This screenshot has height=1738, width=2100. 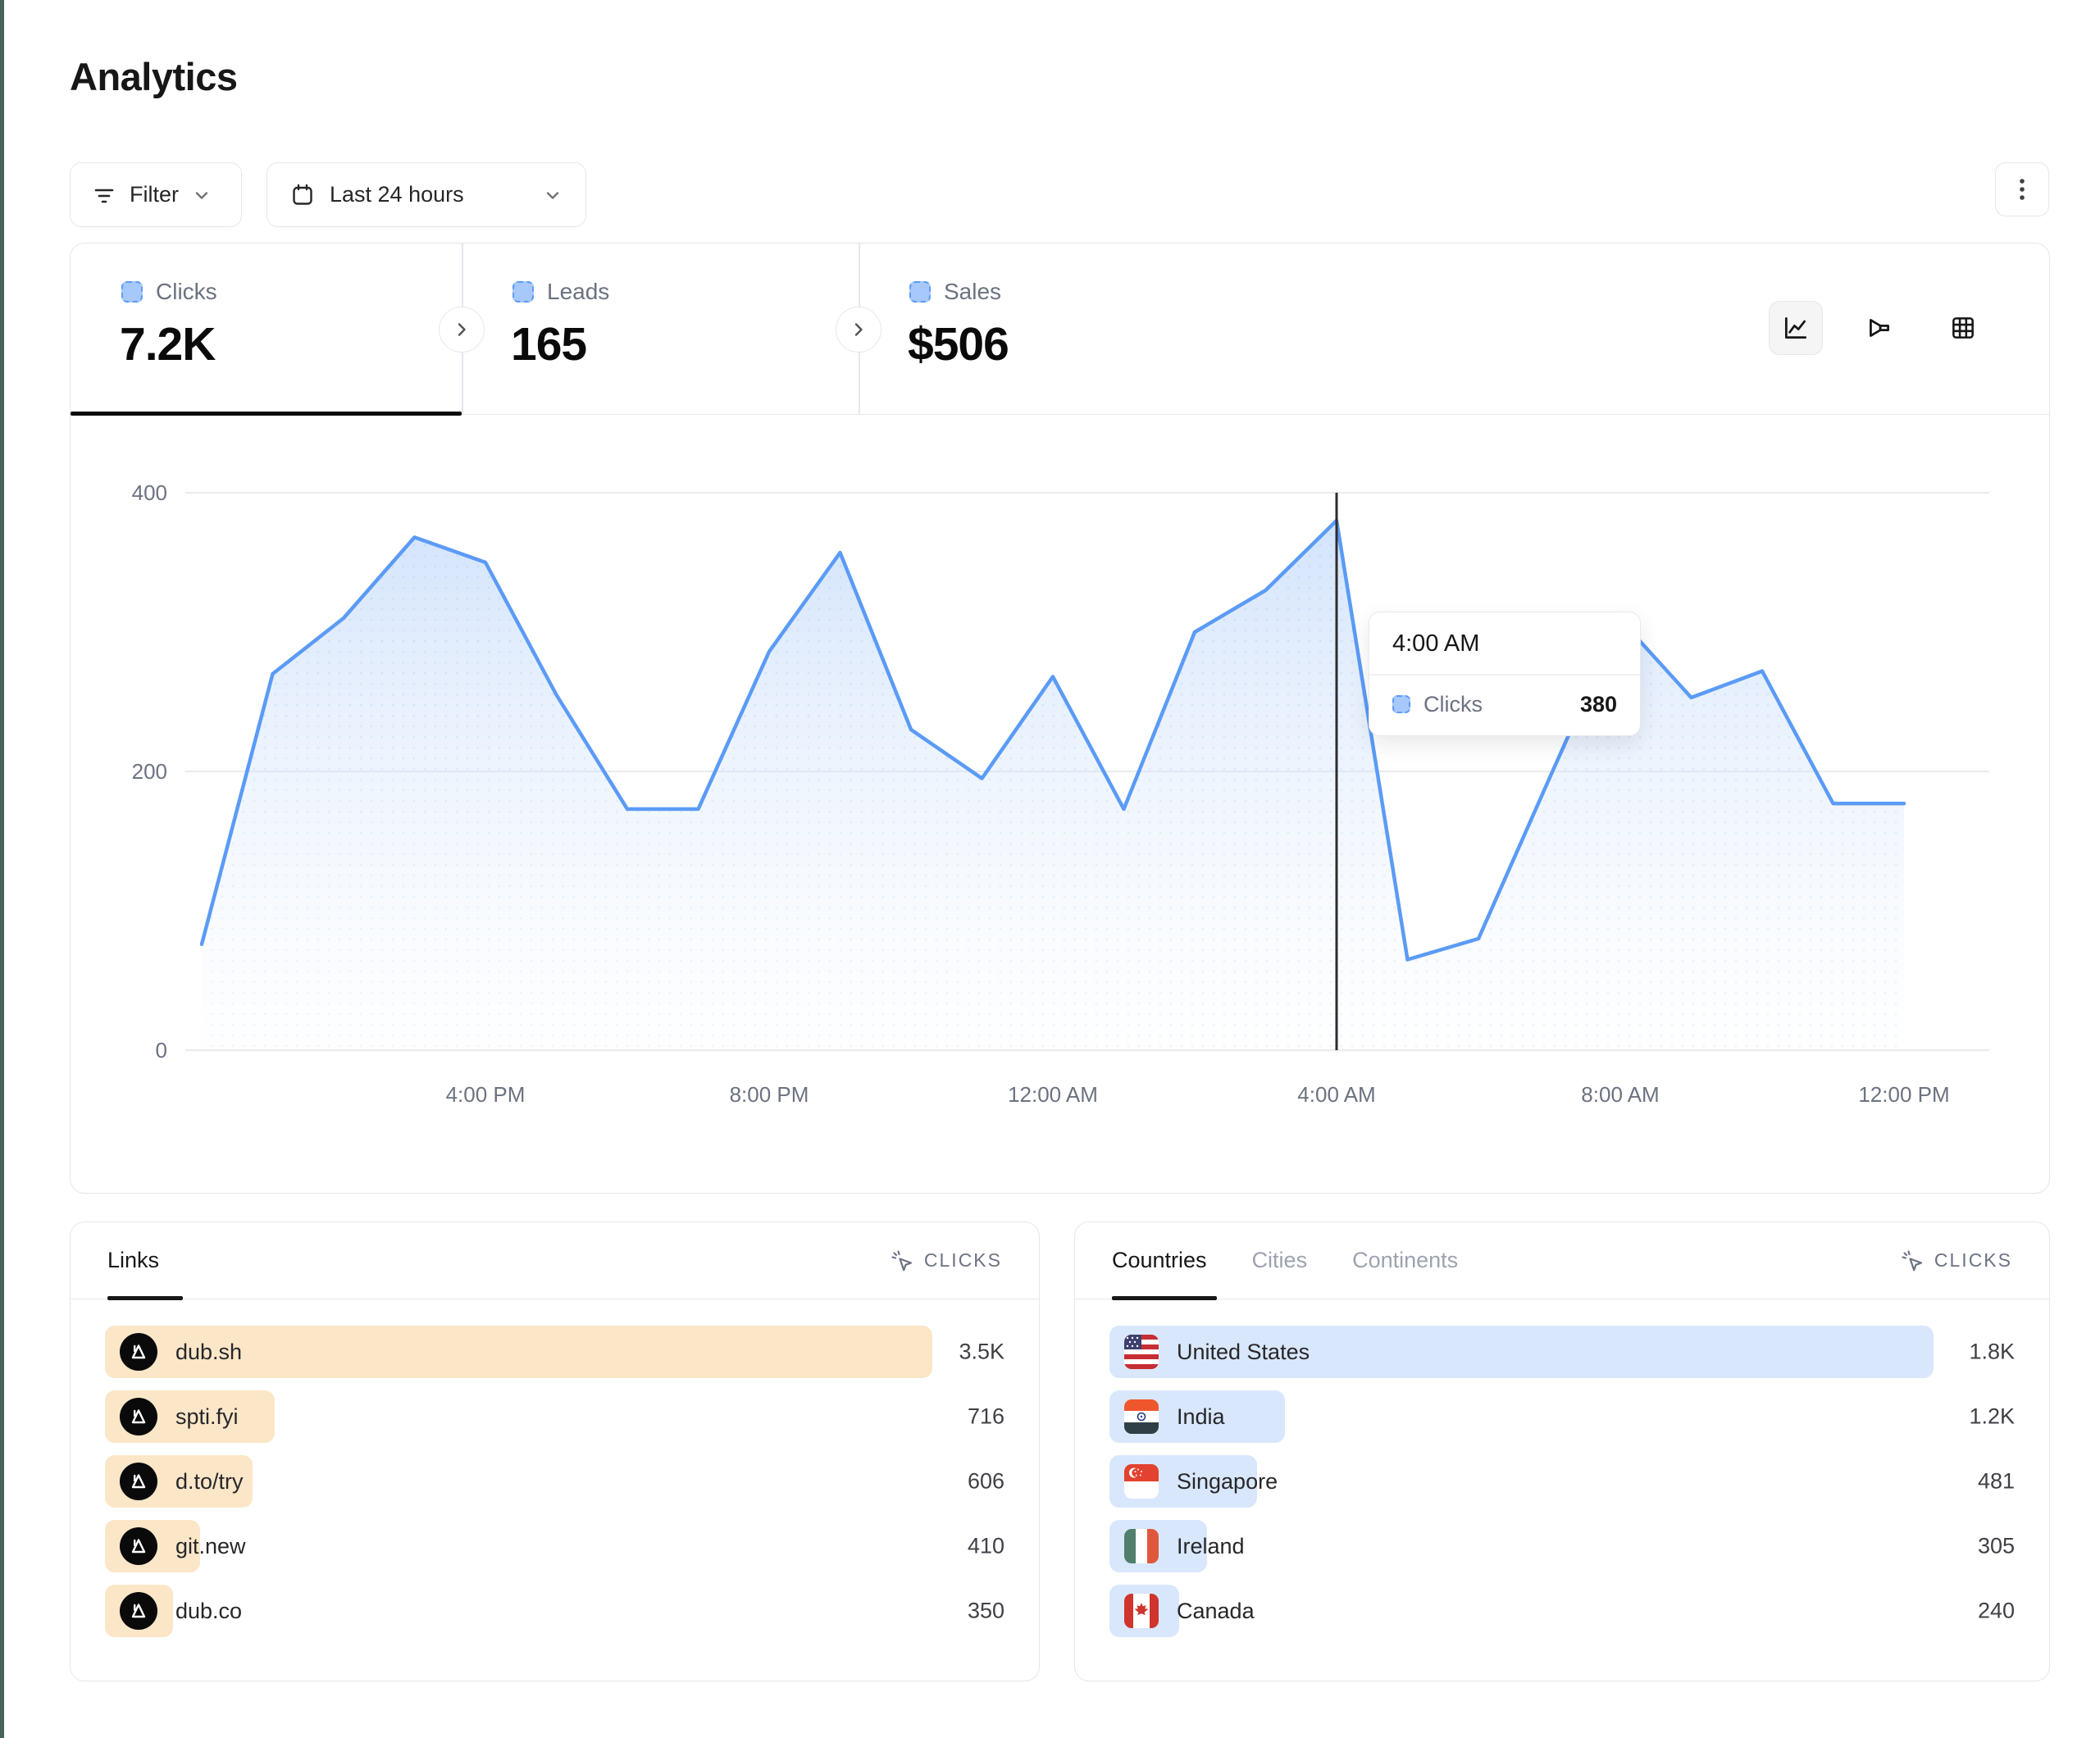 I want to click on tab-leads: Leads 165, so click(x=660, y=328).